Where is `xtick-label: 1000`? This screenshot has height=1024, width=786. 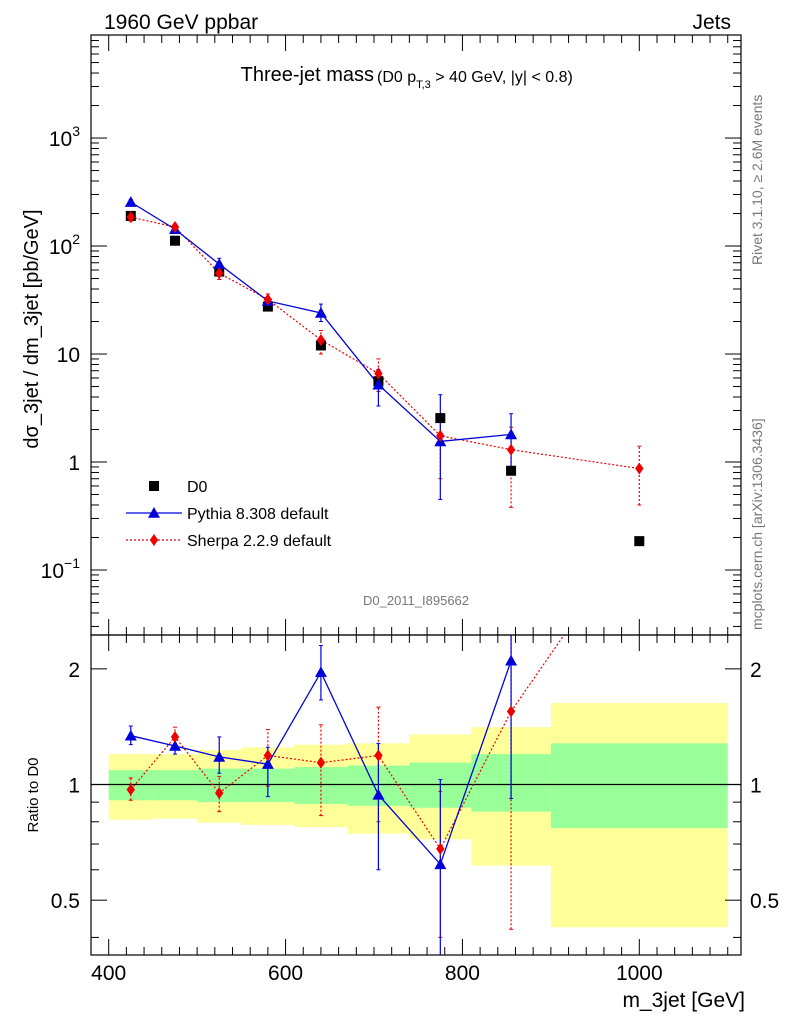 xtick-label: 1000 is located at coordinates (639, 973).